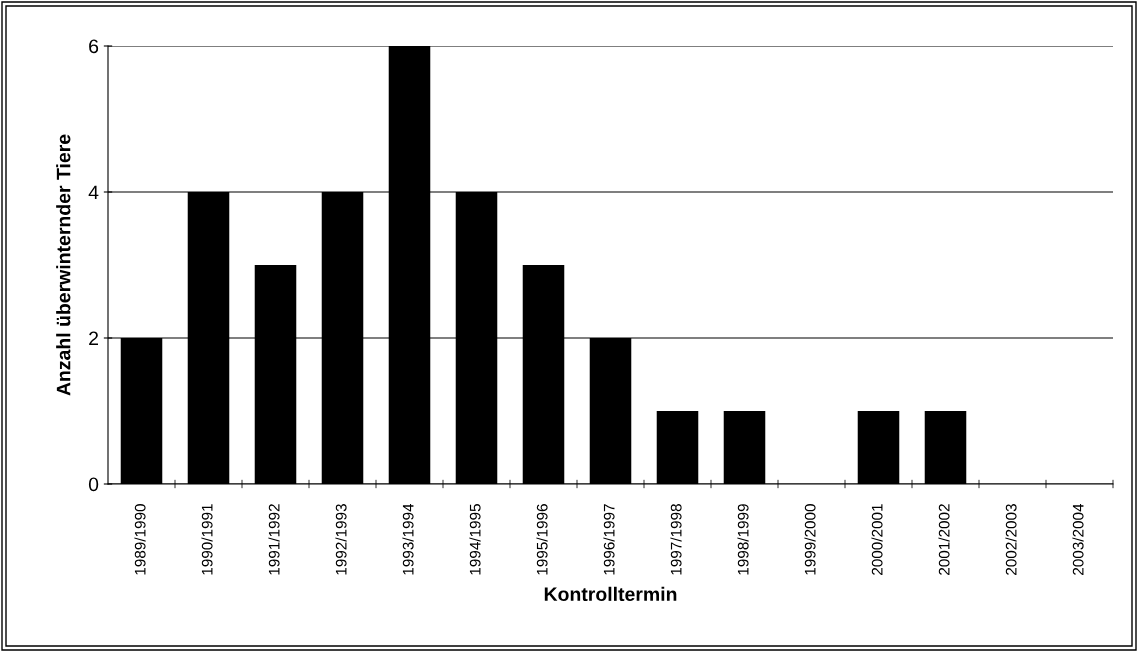 Image resolution: width=1138 pixels, height=652 pixels. I want to click on y-tick-label: 4, so click(93, 192).